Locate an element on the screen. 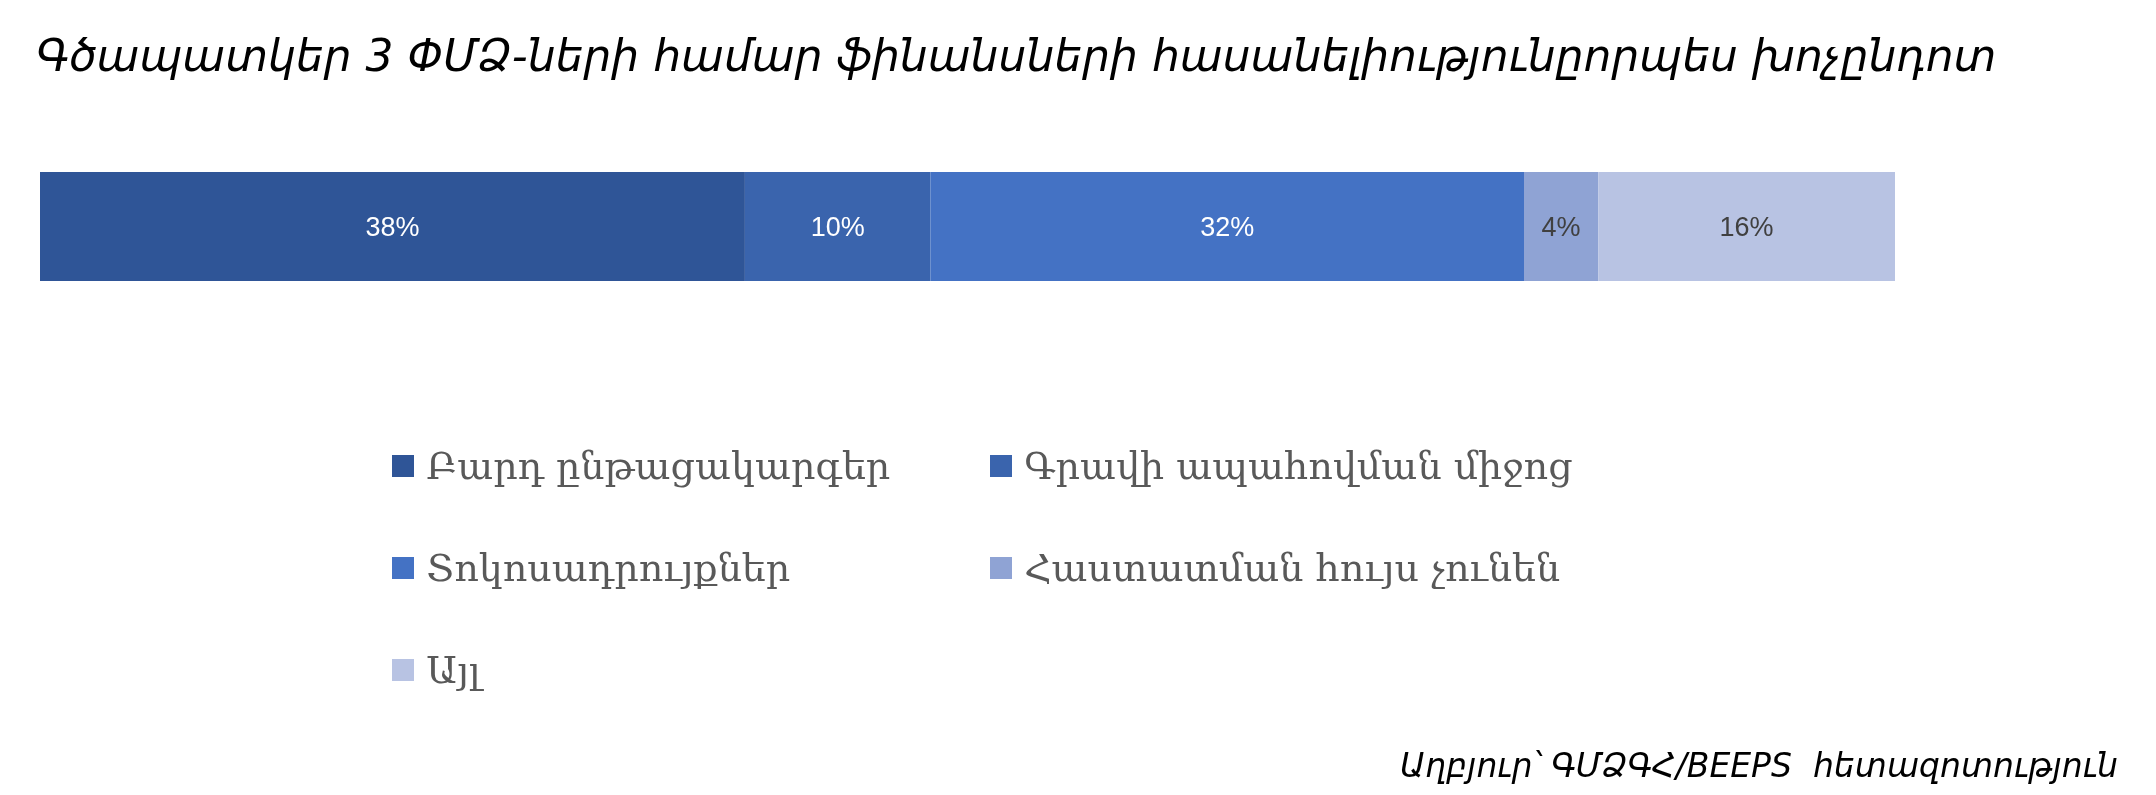 The image size is (2156, 795). data-label: 16% is located at coordinates (1746, 227).